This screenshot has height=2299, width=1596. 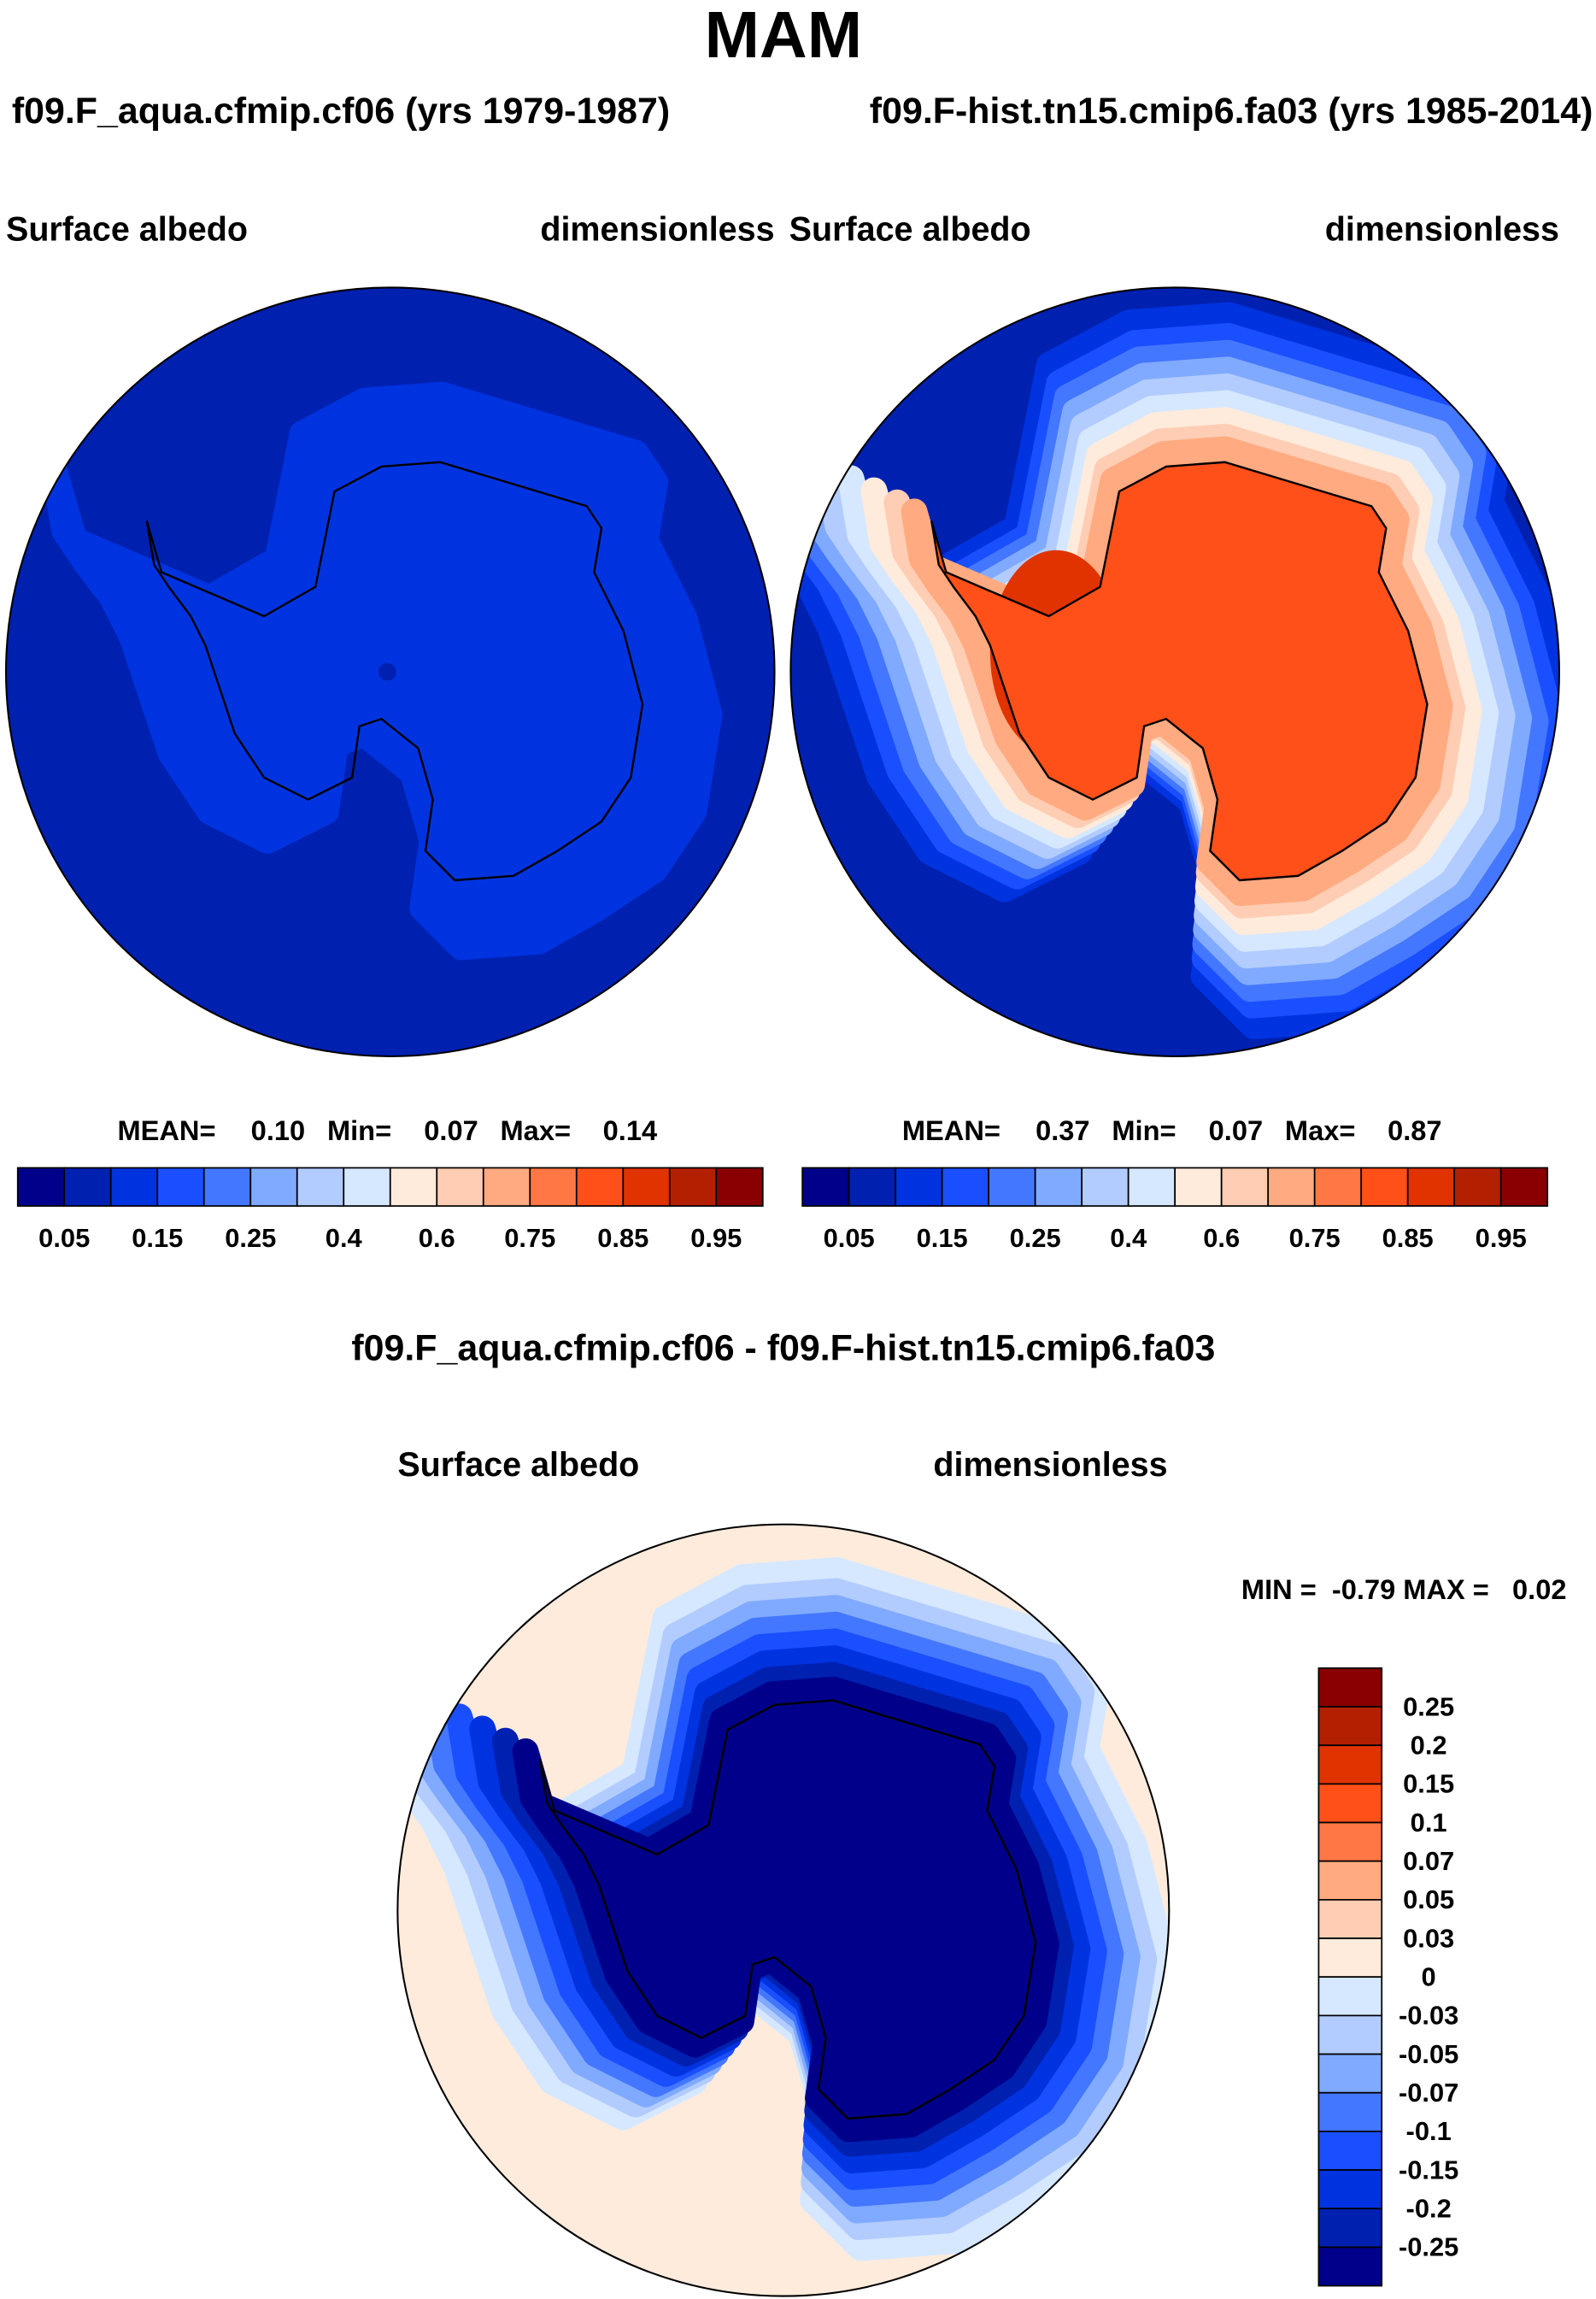 What do you see at coordinates (1429, 1822) in the screenshot?
I see `colorbar-tick-label: 0.1` at bounding box center [1429, 1822].